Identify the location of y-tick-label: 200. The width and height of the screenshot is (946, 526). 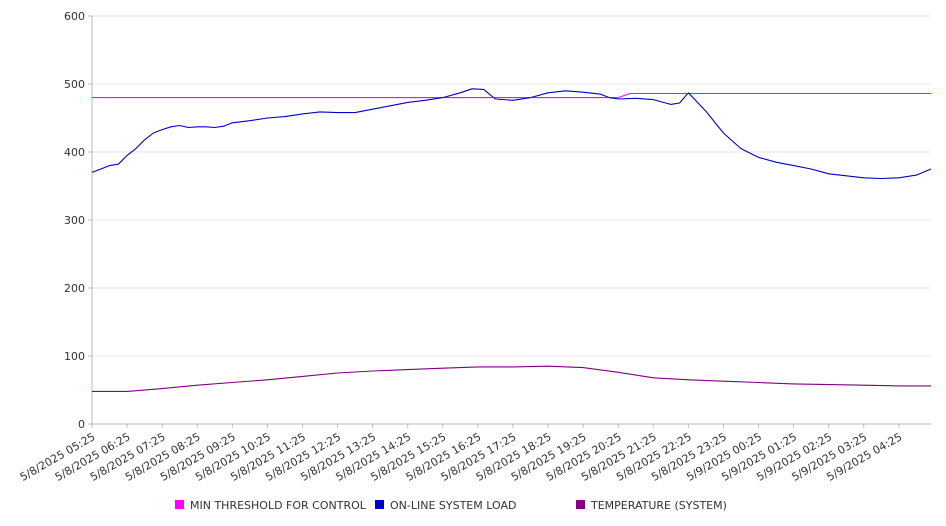
(74, 288).